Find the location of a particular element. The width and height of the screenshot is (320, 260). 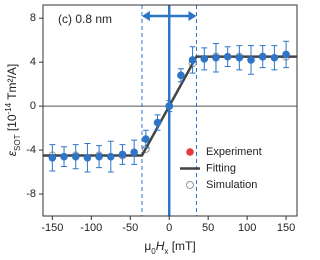

x-tick-label: 0 is located at coordinates (169, 228).